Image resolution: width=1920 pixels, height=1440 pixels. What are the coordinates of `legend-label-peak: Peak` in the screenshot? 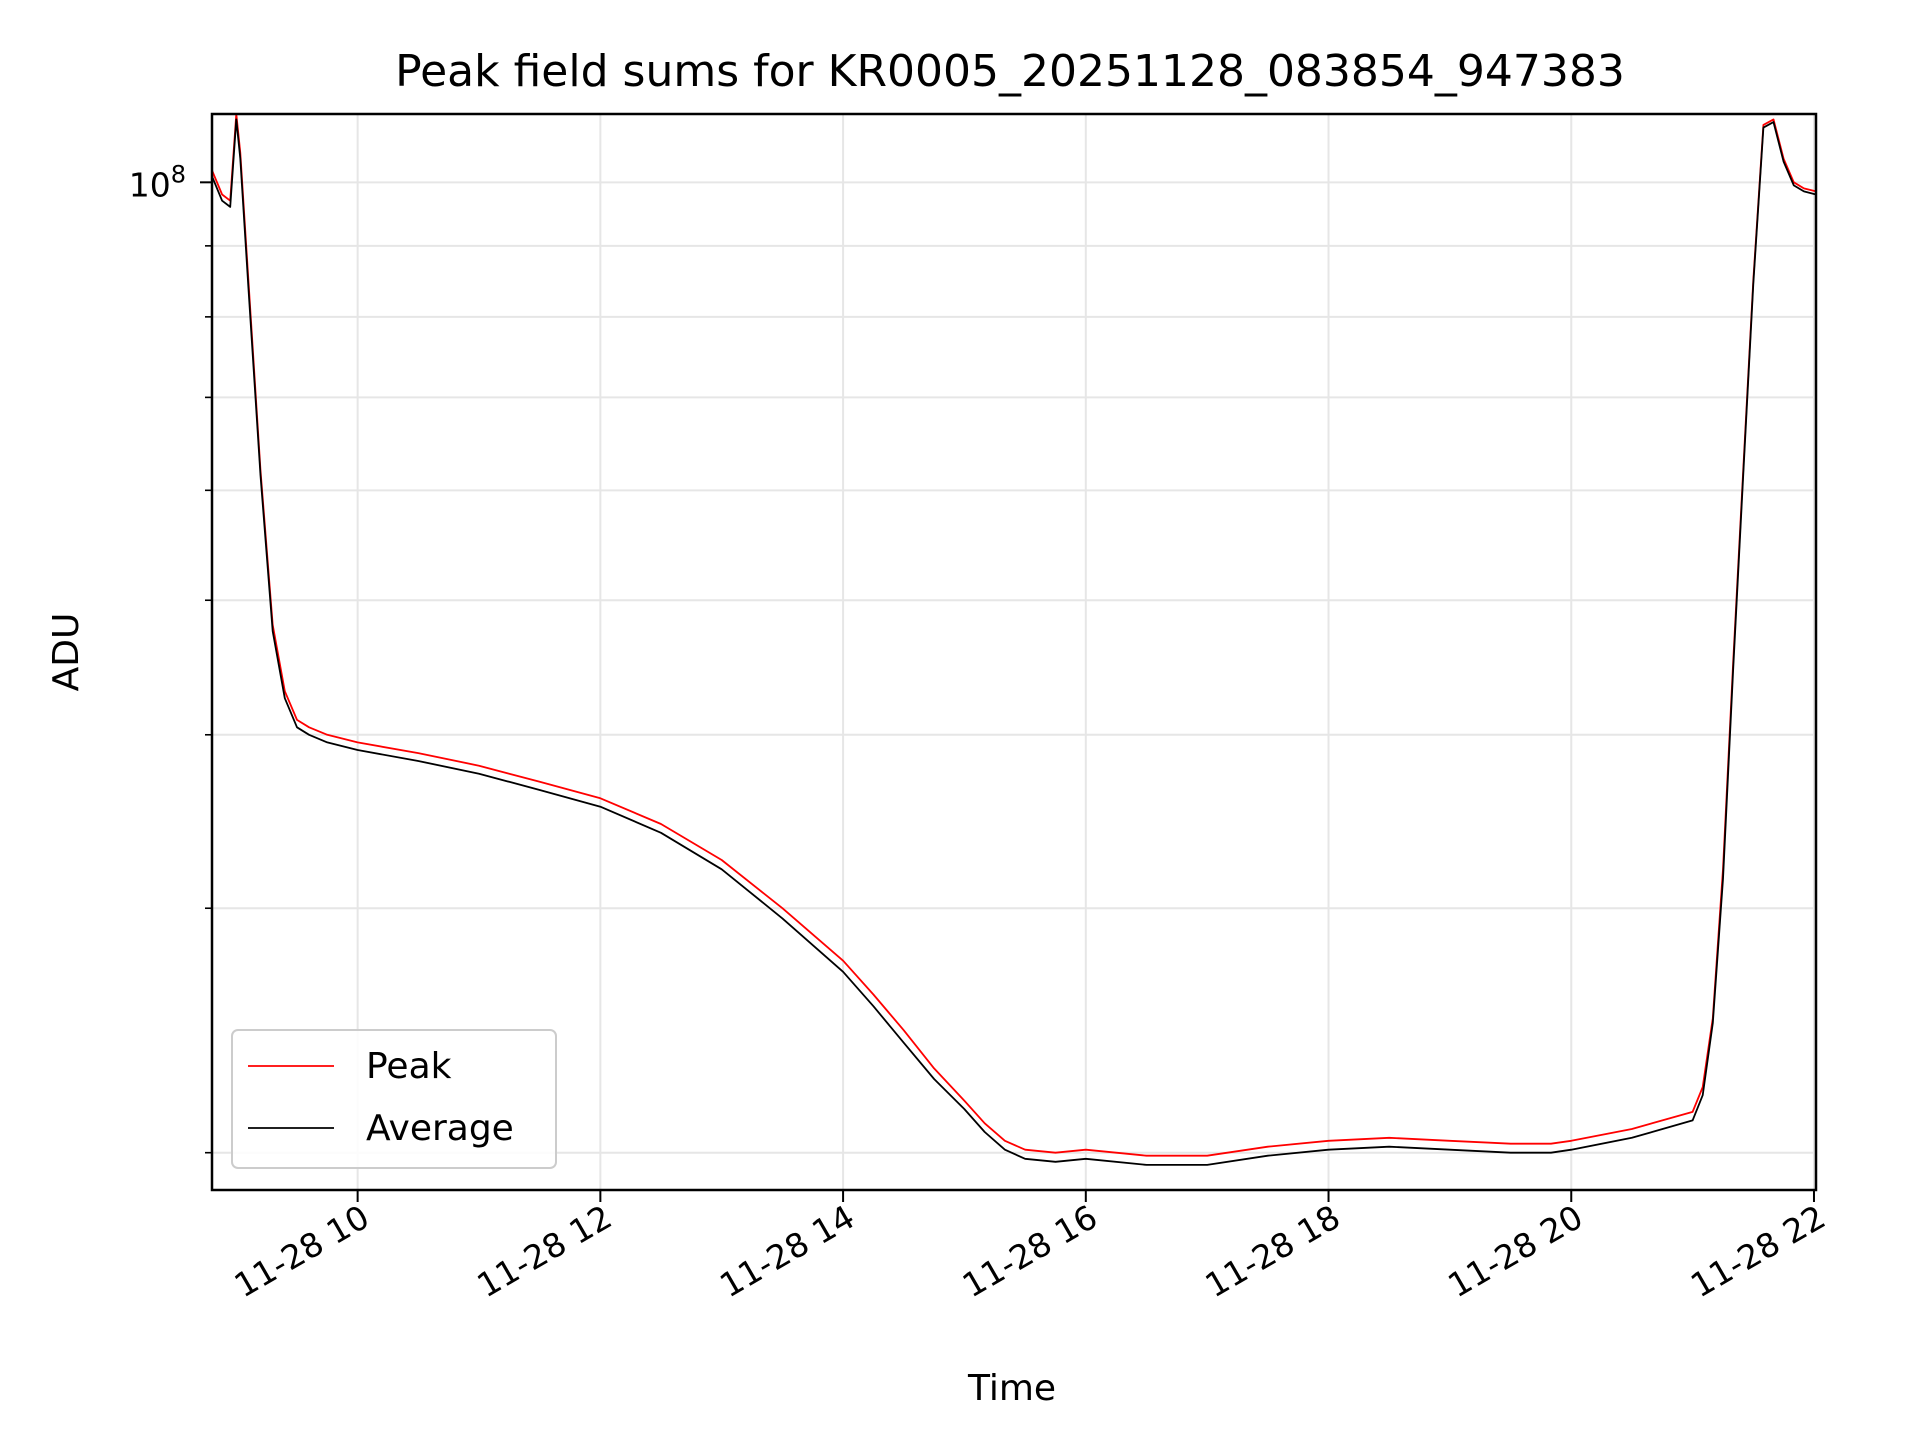 It's located at (409, 1066).